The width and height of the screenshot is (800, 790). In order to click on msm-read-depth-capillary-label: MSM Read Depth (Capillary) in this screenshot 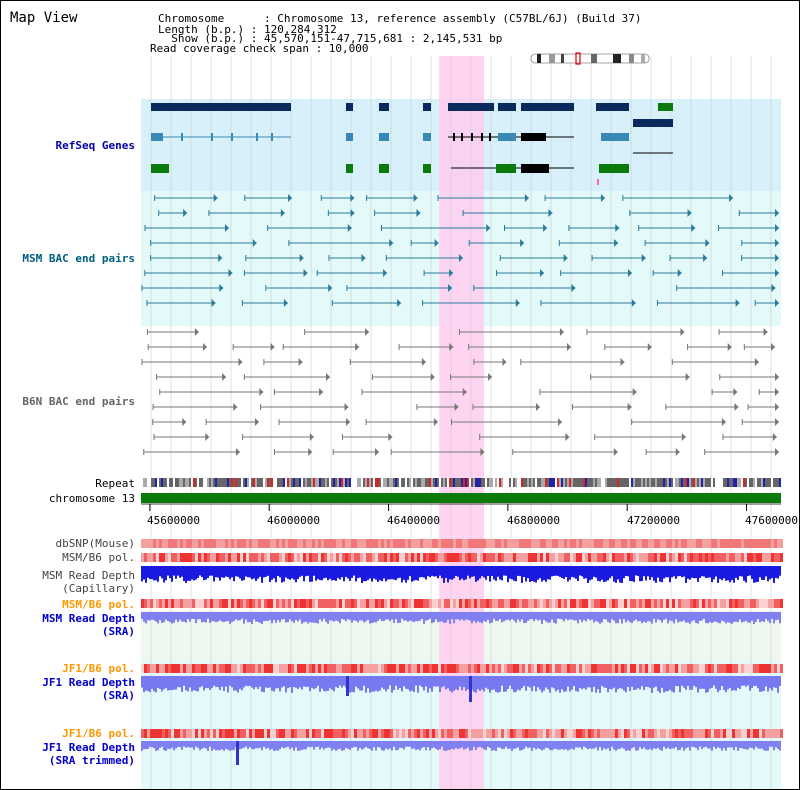, I will do `click(88, 582)`.